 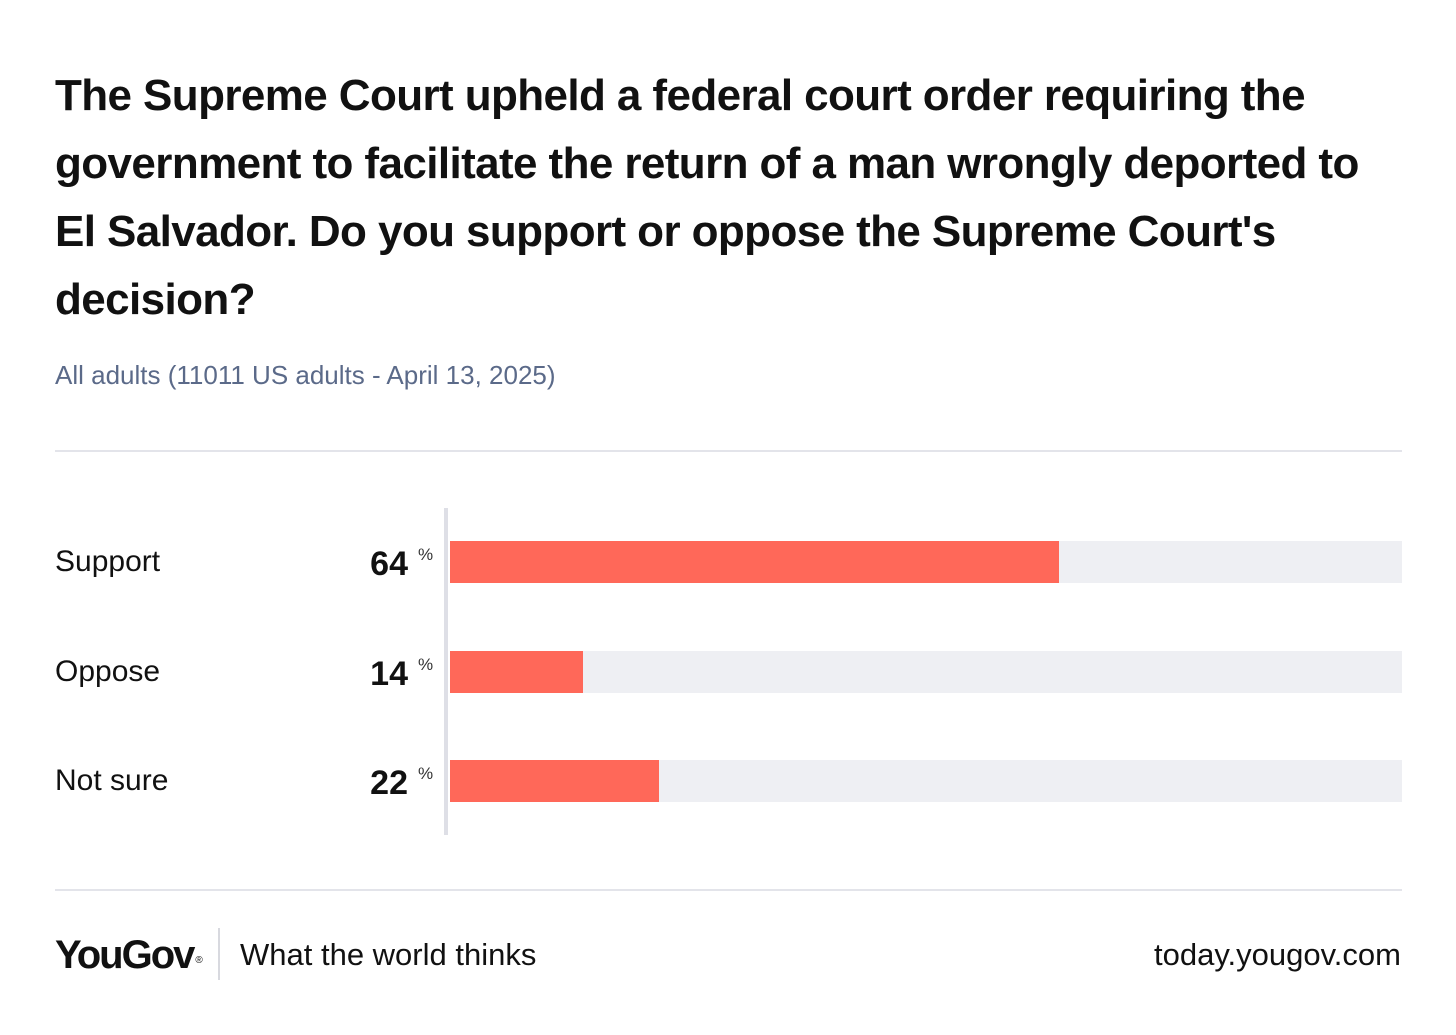 What do you see at coordinates (108, 561) in the screenshot?
I see `category-label: Support` at bounding box center [108, 561].